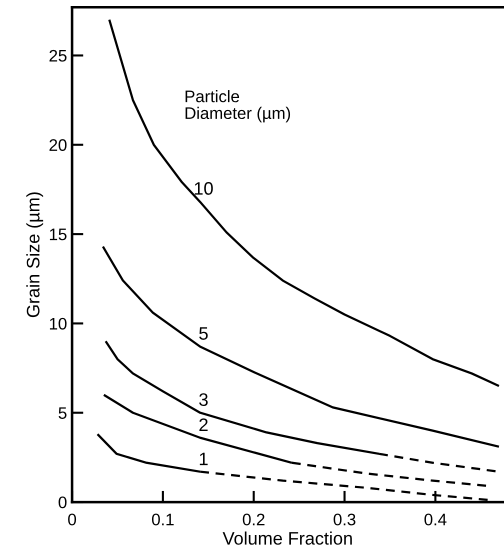 This screenshot has height=556, width=504. What do you see at coordinates (203, 399) in the screenshot?
I see `series-label: 3` at bounding box center [203, 399].